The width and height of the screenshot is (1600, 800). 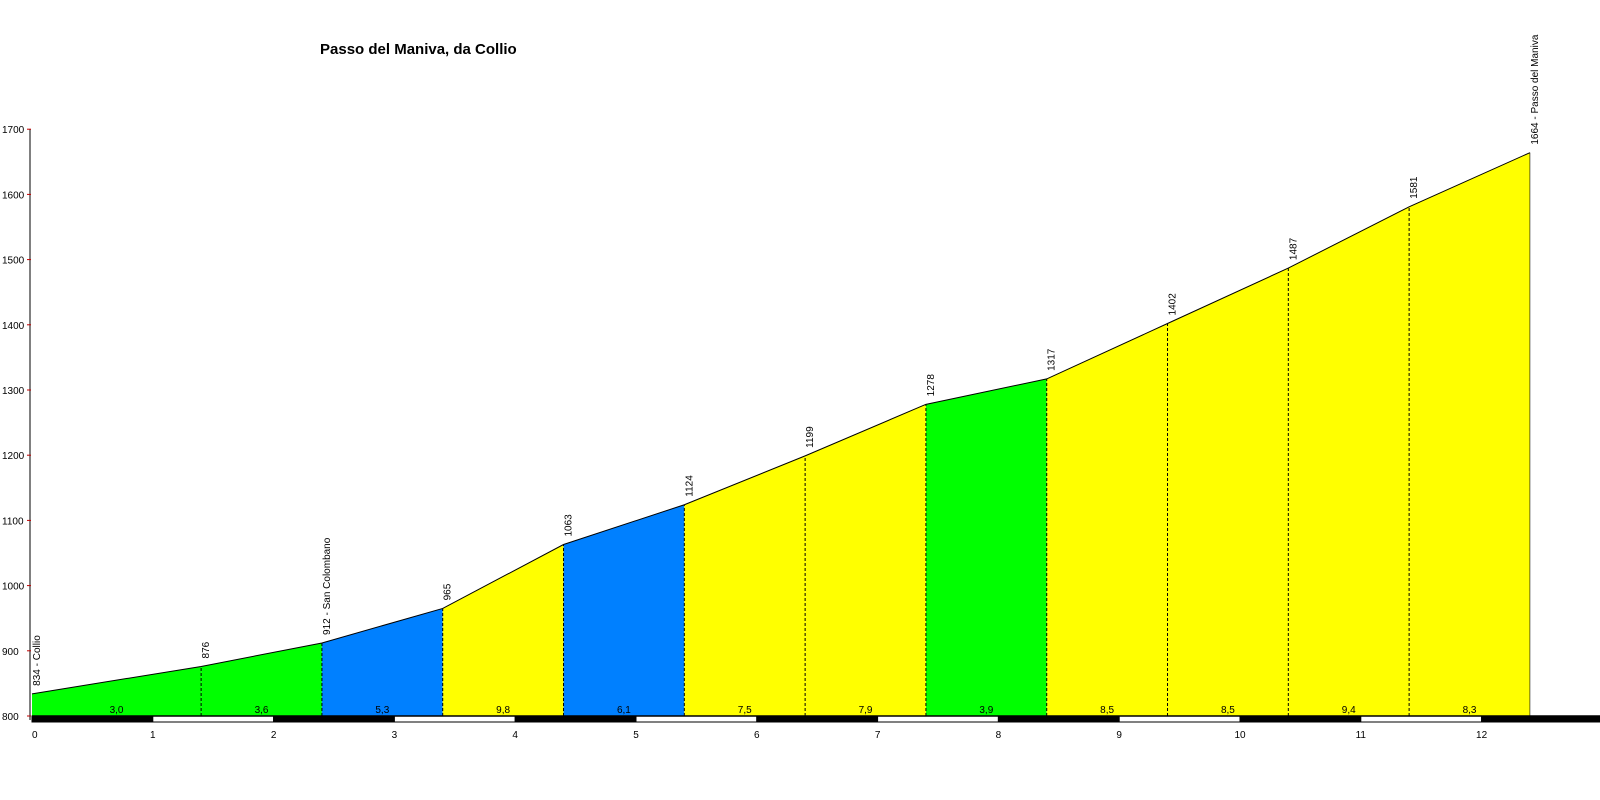 What do you see at coordinates (16, 424) in the screenshot?
I see `y-axis: 800 900 1000 1100 1200 1300 1400 1500 1600 1700` at bounding box center [16, 424].